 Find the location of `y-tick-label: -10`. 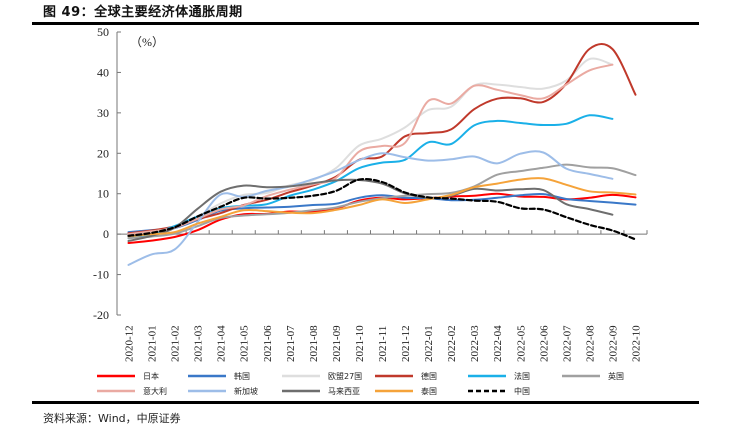

y-tick-label: -10 is located at coordinates (101, 275).